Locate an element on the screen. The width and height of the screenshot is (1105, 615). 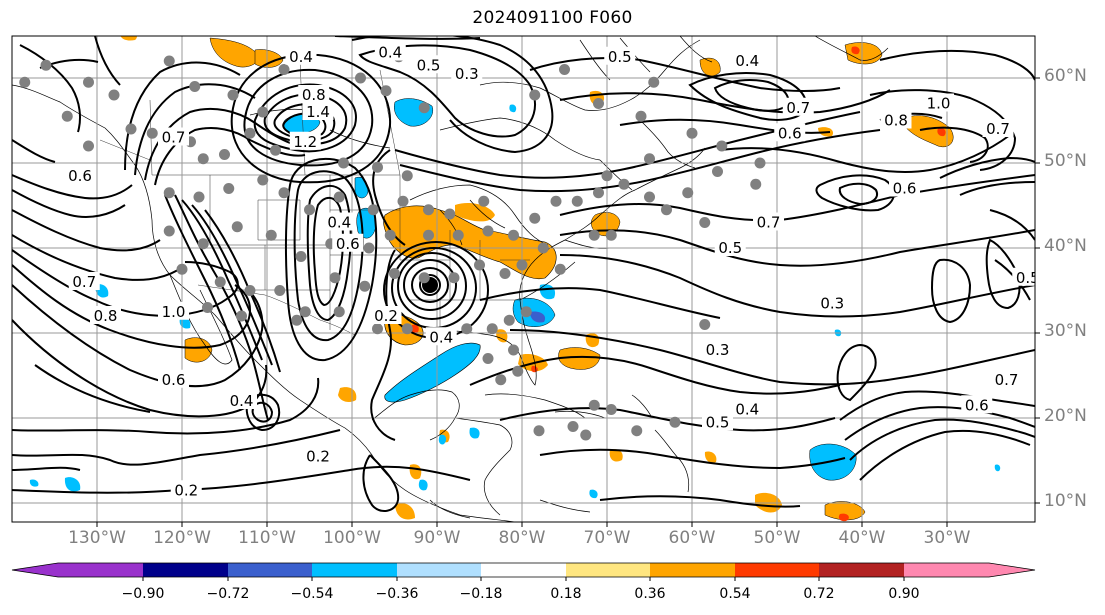
lon-label-130w: 130°W is located at coordinates (97, 538).